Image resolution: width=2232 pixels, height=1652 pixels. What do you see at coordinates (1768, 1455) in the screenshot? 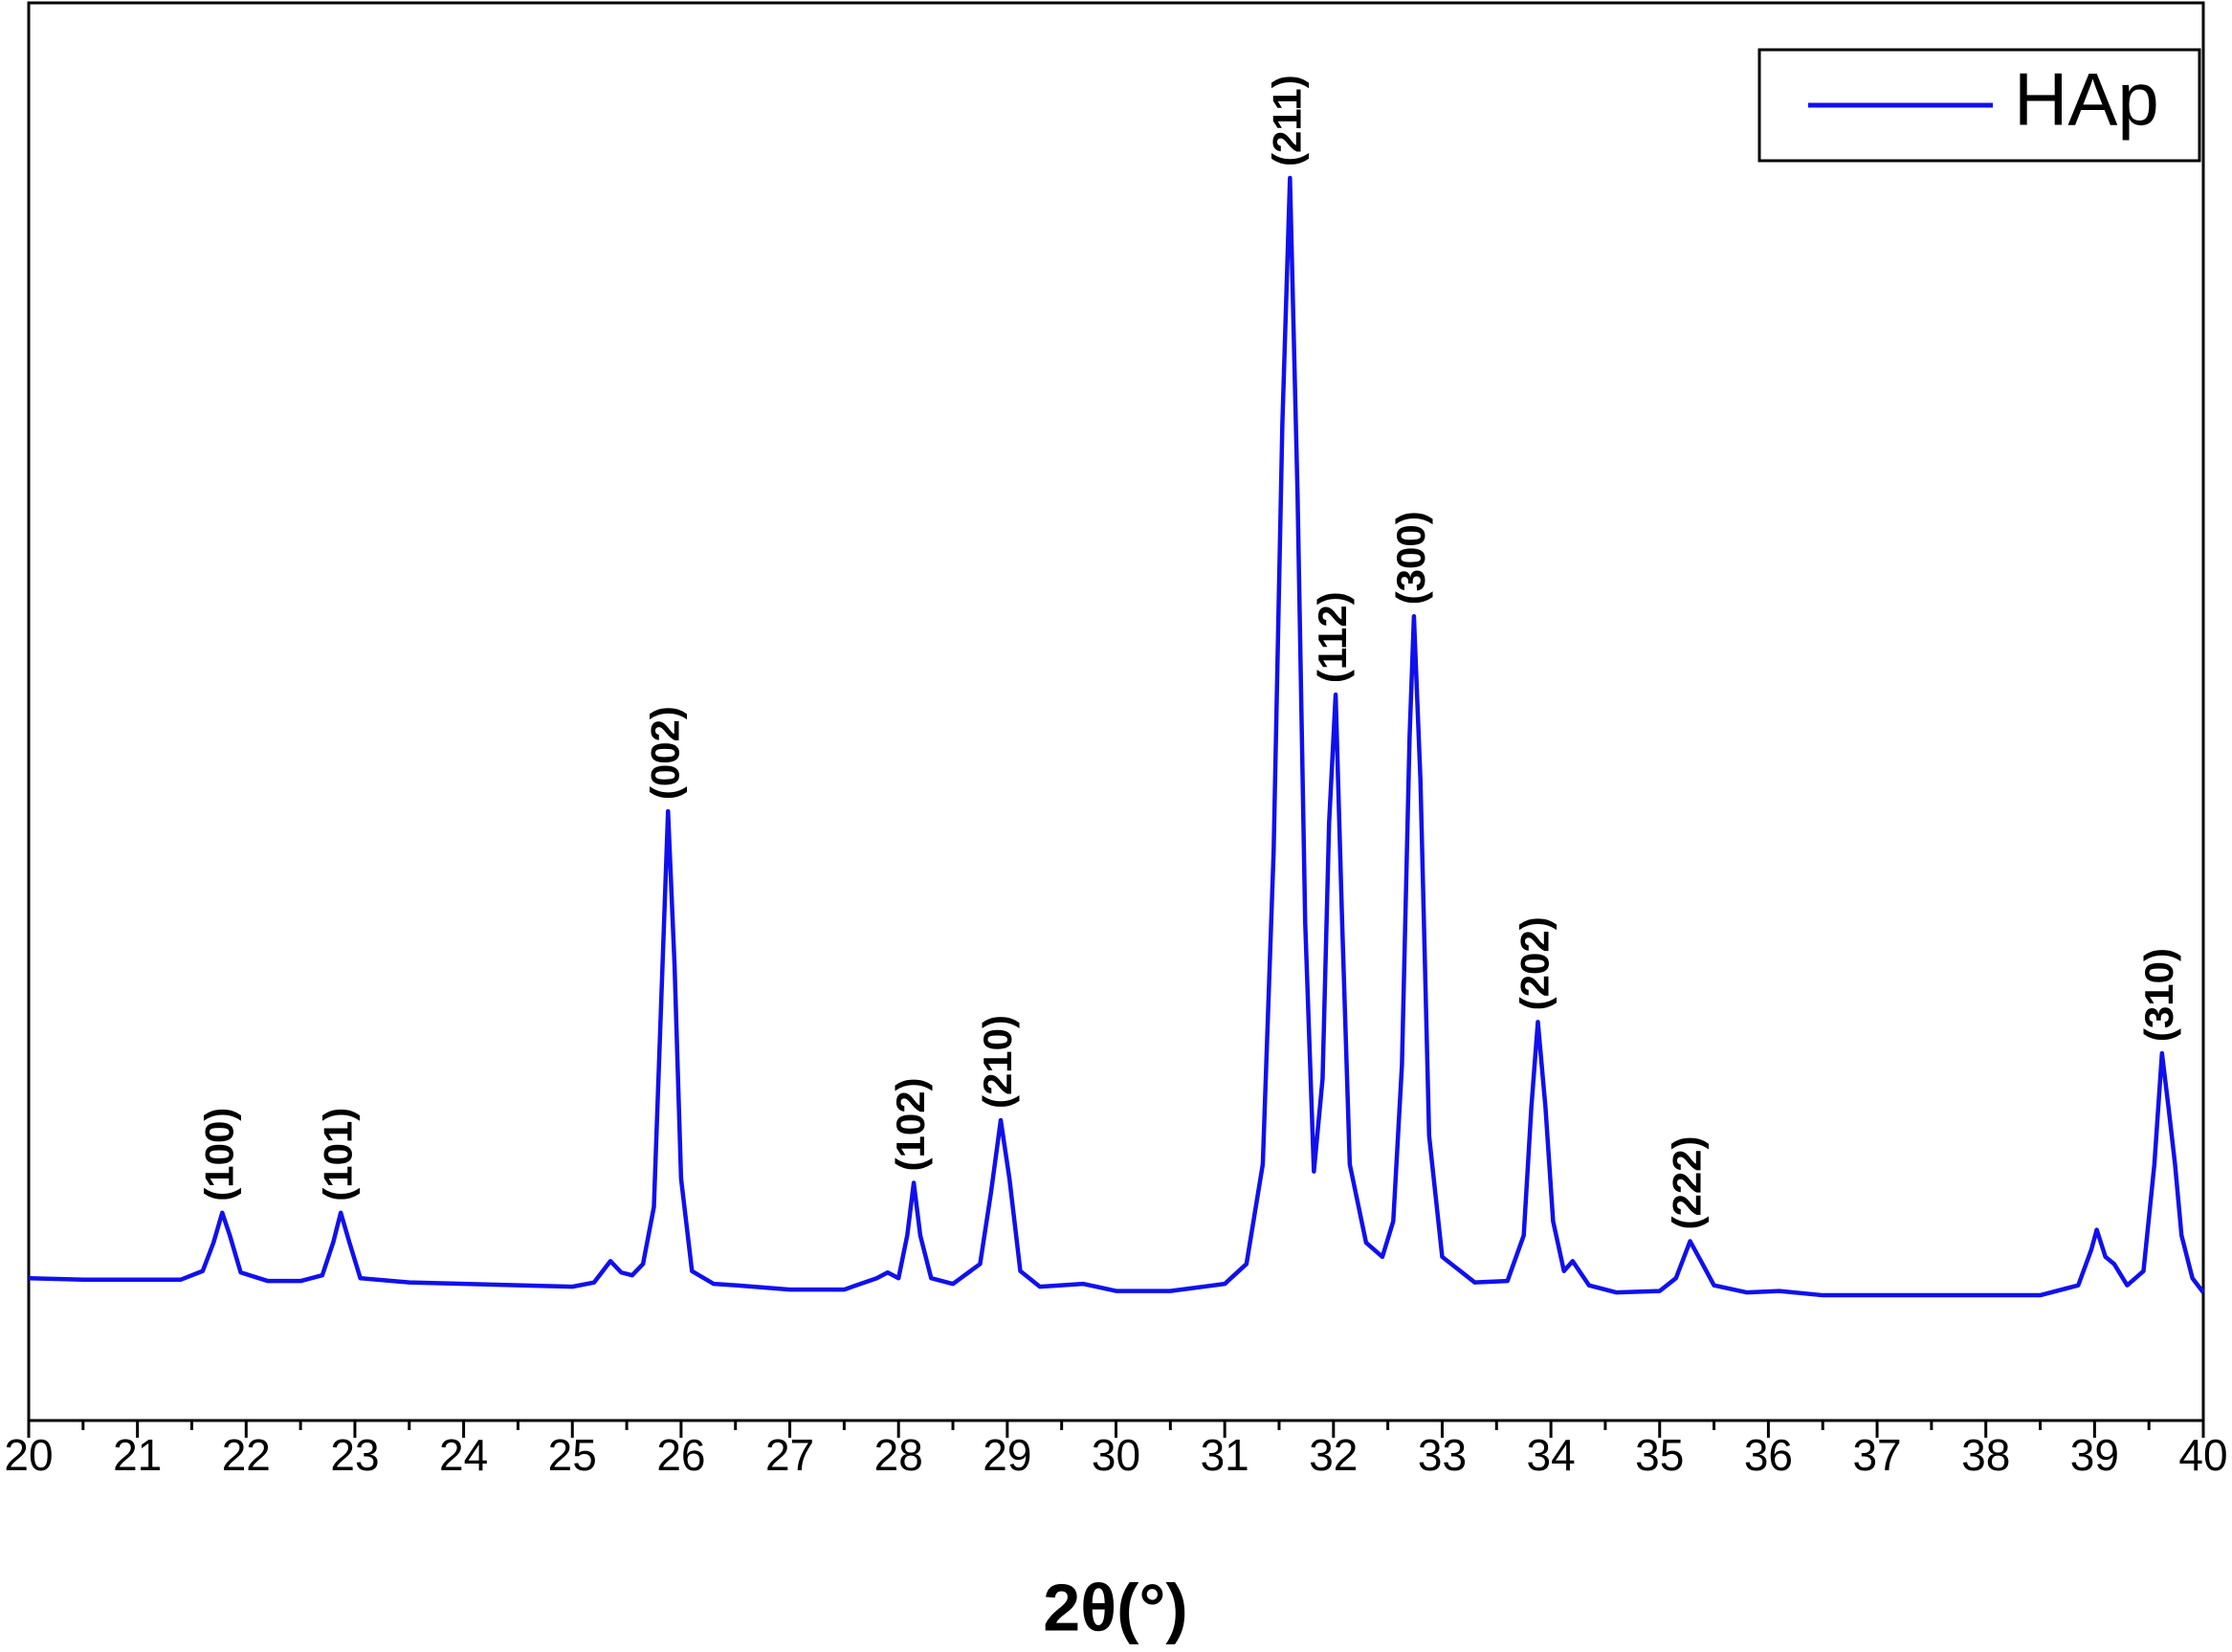
I see `x-tick-label: 36` at bounding box center [1768, 1455].